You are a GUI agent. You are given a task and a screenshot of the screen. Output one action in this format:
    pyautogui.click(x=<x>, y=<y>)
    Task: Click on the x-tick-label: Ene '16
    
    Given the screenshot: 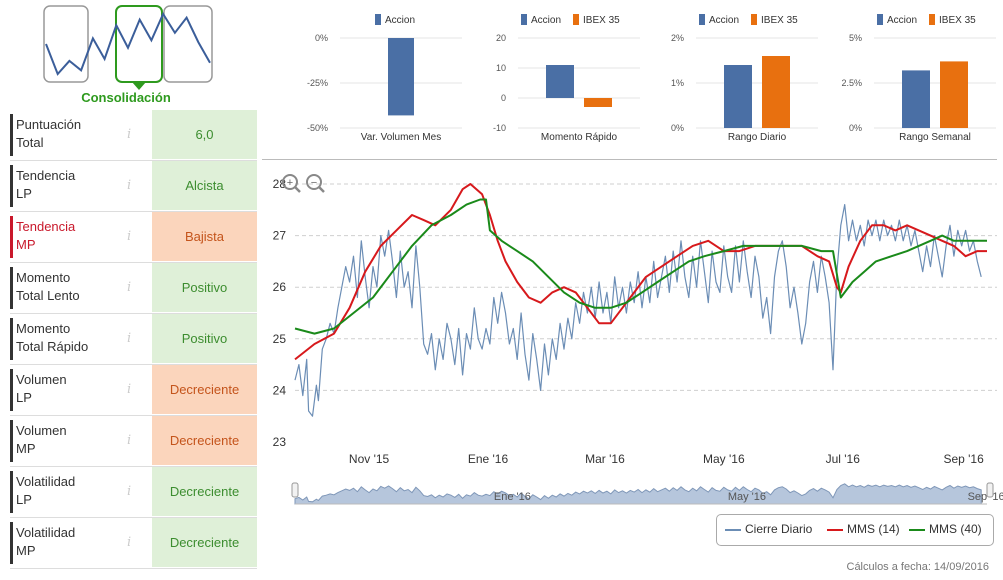 What is the action you would take?
    pyautogui.click(x=488, y=459)
    